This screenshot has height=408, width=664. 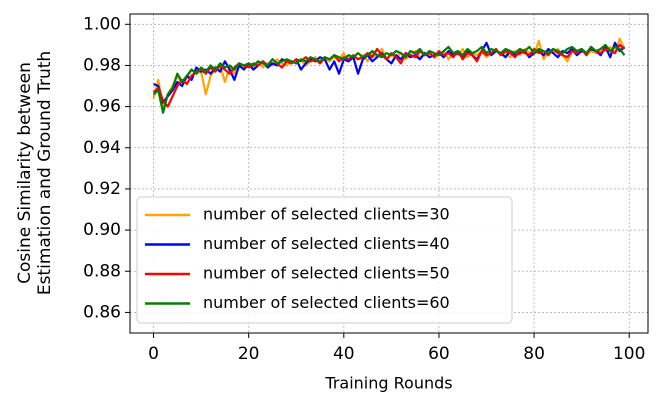 What do you see at coordinates (344, 354) in the screenshot?
I see `x-tick-label: 40` at bounding box center [344, 354].